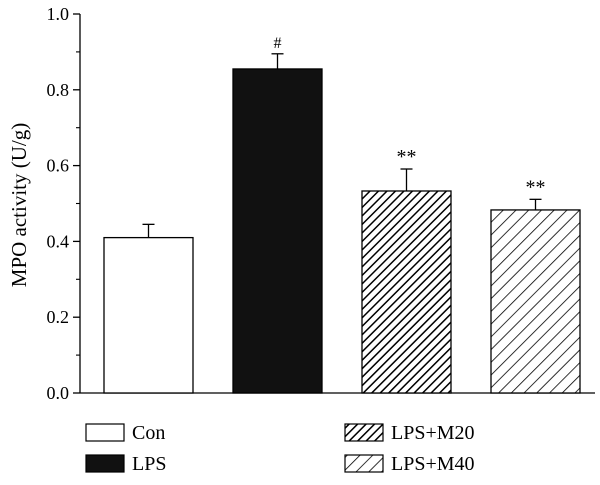 Image resolution: width=600 pixels, height=485 pixels. What do you see at coordinates (278, 43) in the screenshot?
I see `significance-label: #` at bounding box center [278, 43].